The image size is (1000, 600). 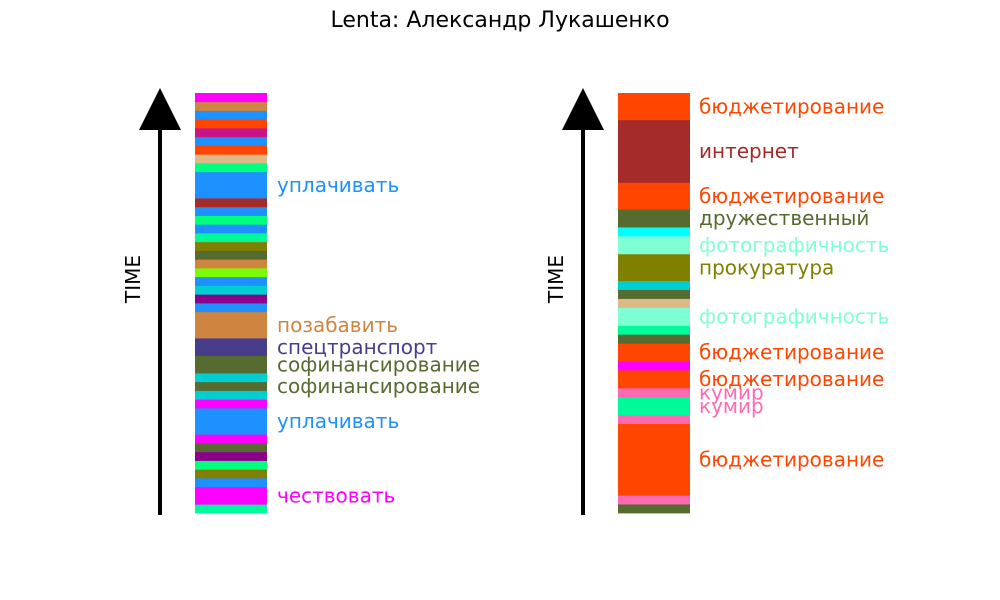 I want to click on page-title: Lenta: Александр Лукашенко, so click(x=500, y=20).